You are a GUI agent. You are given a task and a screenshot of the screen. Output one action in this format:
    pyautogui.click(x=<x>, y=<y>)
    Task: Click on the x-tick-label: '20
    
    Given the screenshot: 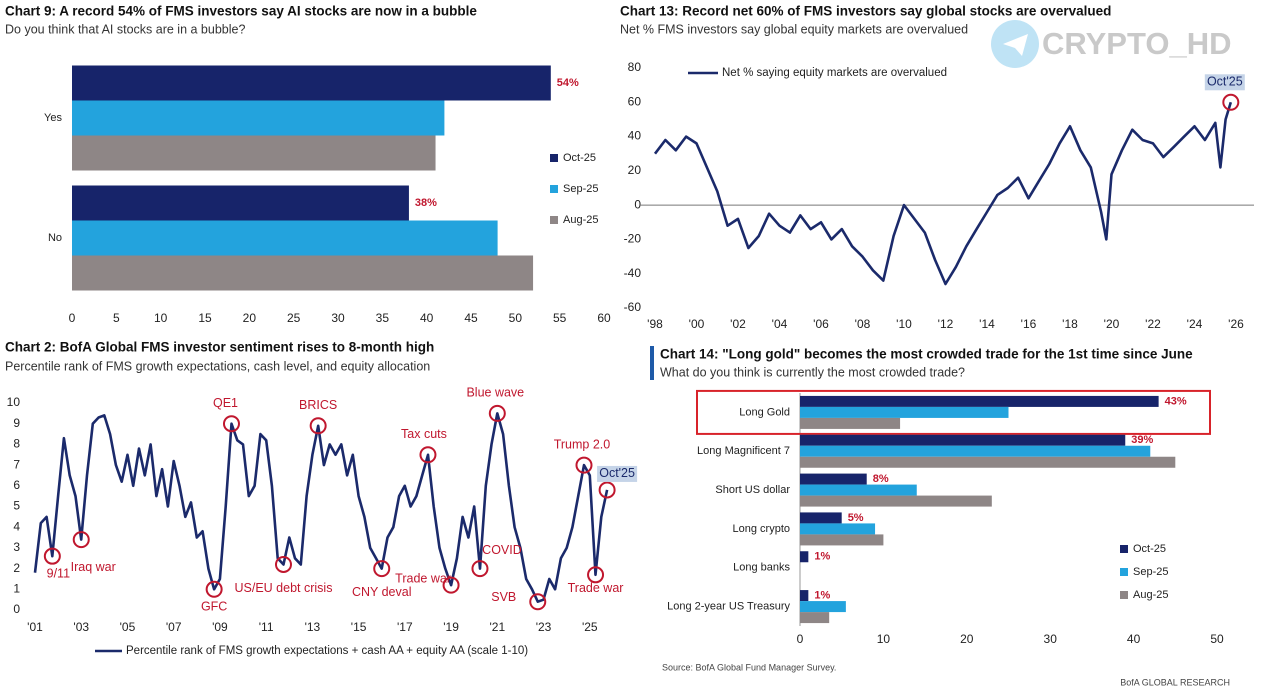 What is the action you would take?
    pyautogui.click(x=1112, y=324)
    